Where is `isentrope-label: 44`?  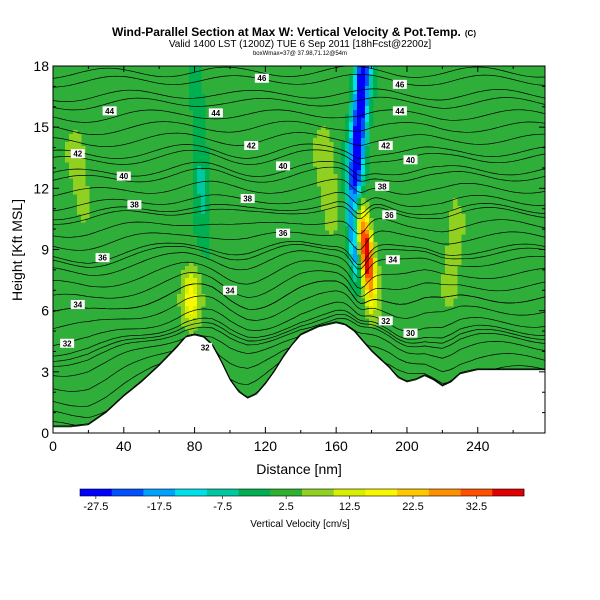
isentrope-label: 44 is located at coordinates (215, 113).